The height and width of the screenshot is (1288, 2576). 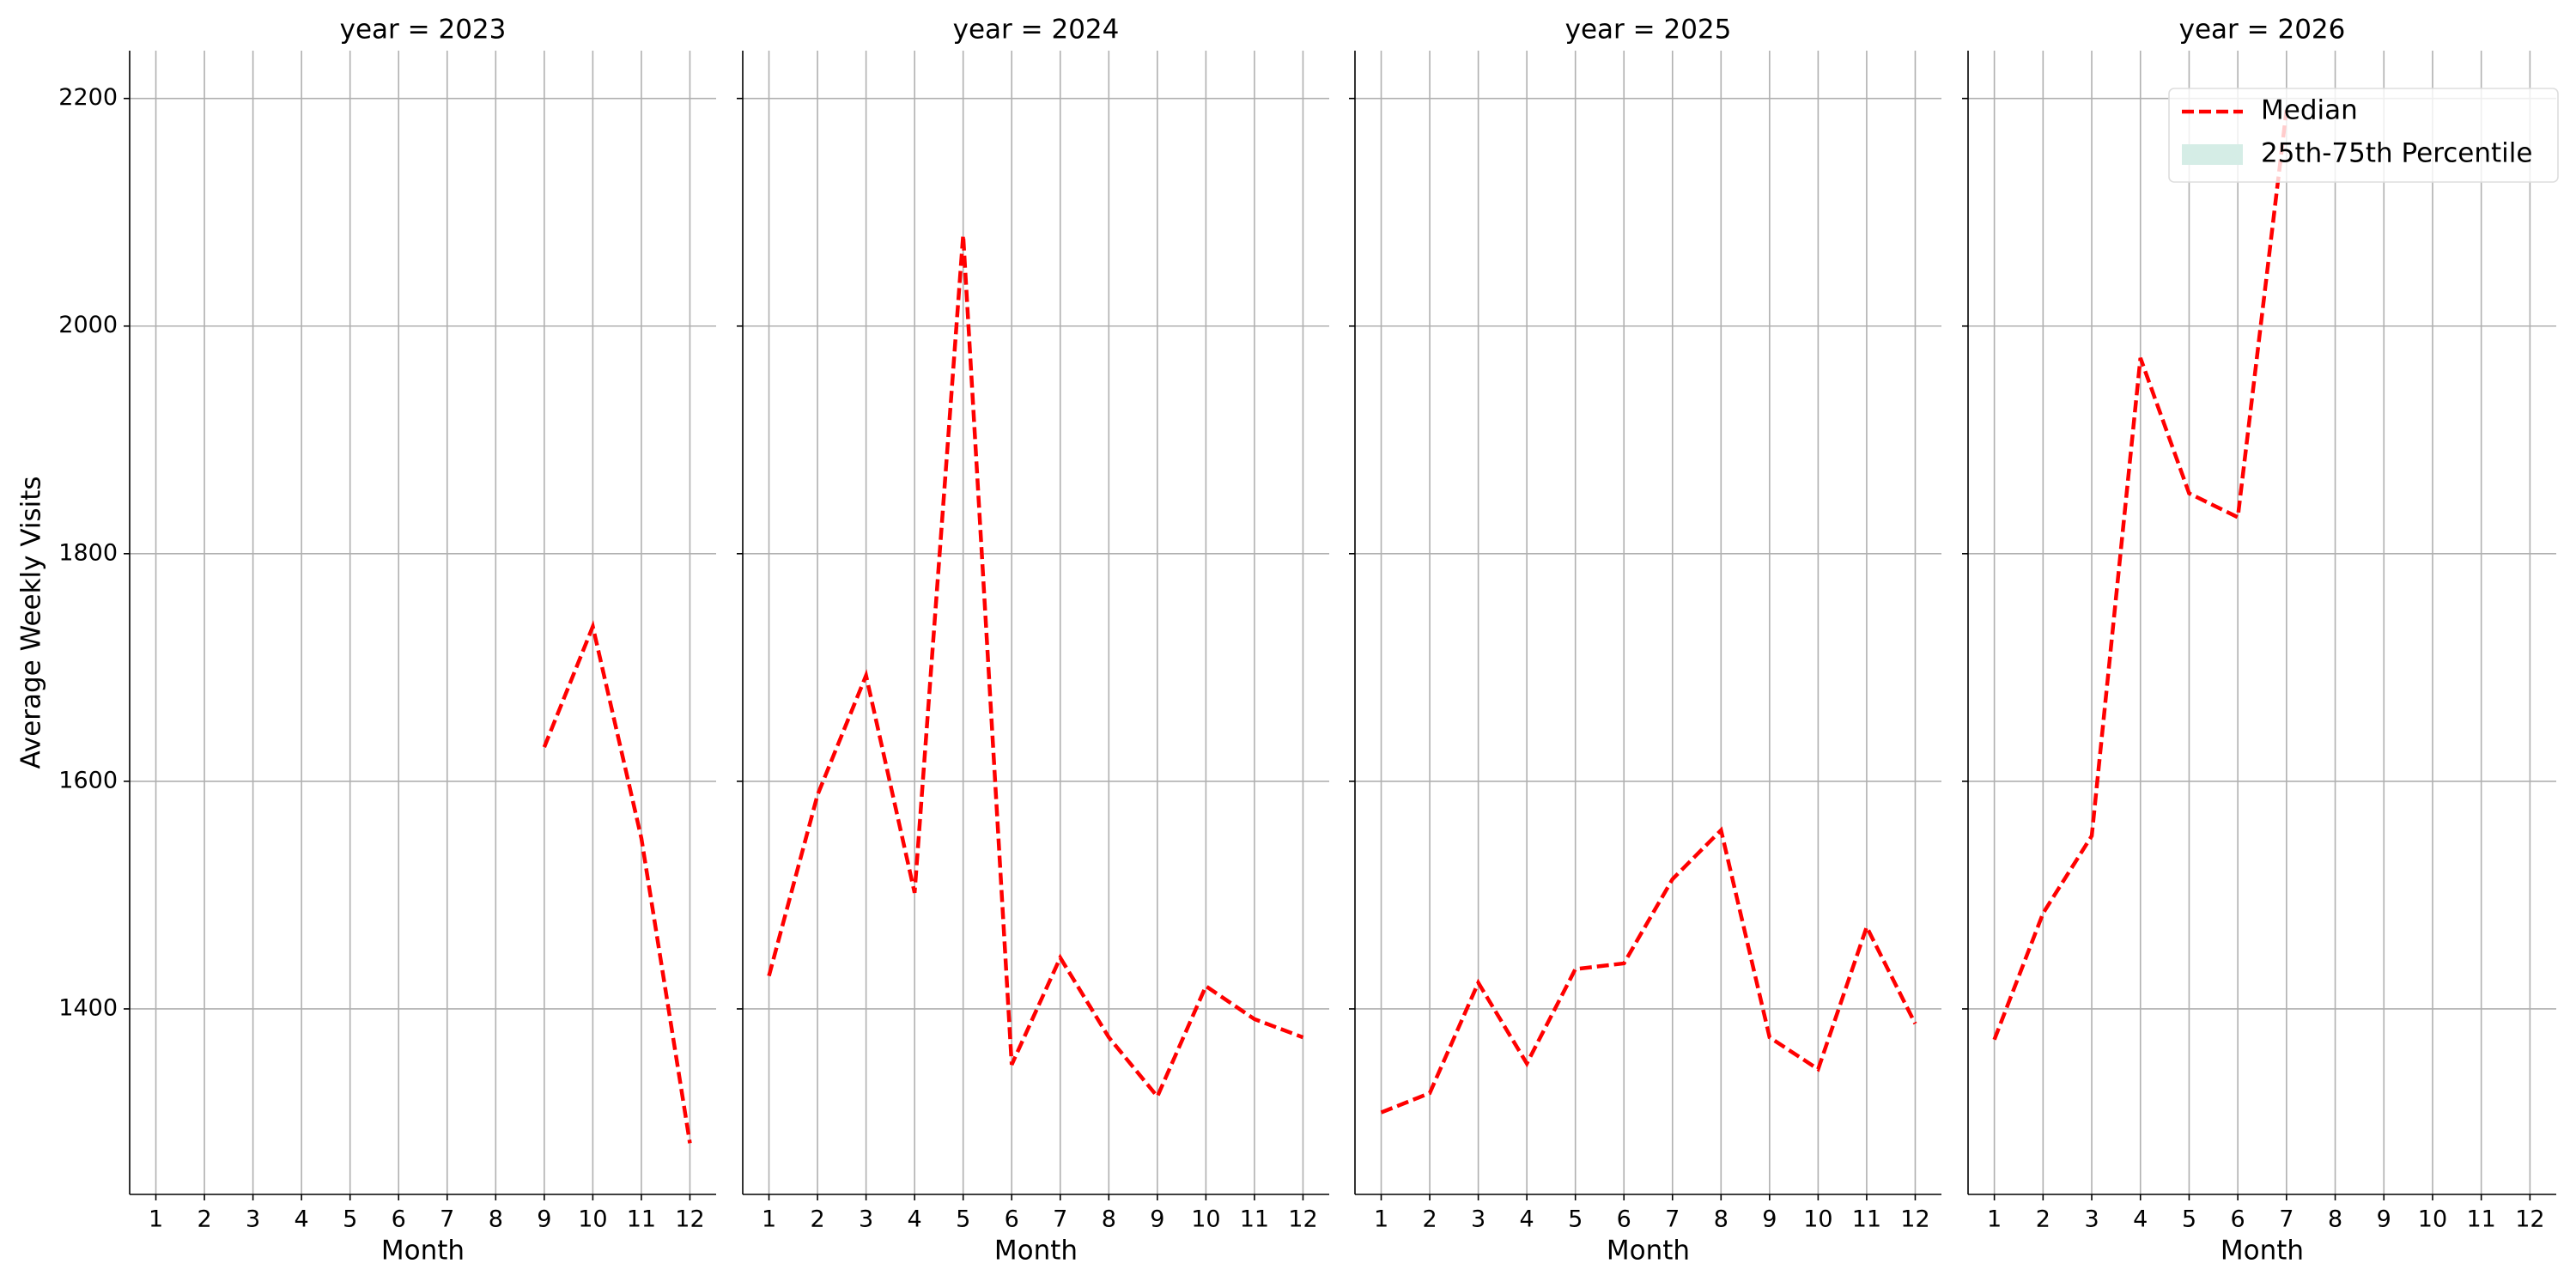 I want to click on panel-title: year = 2026, so click(x=2262, y=31).